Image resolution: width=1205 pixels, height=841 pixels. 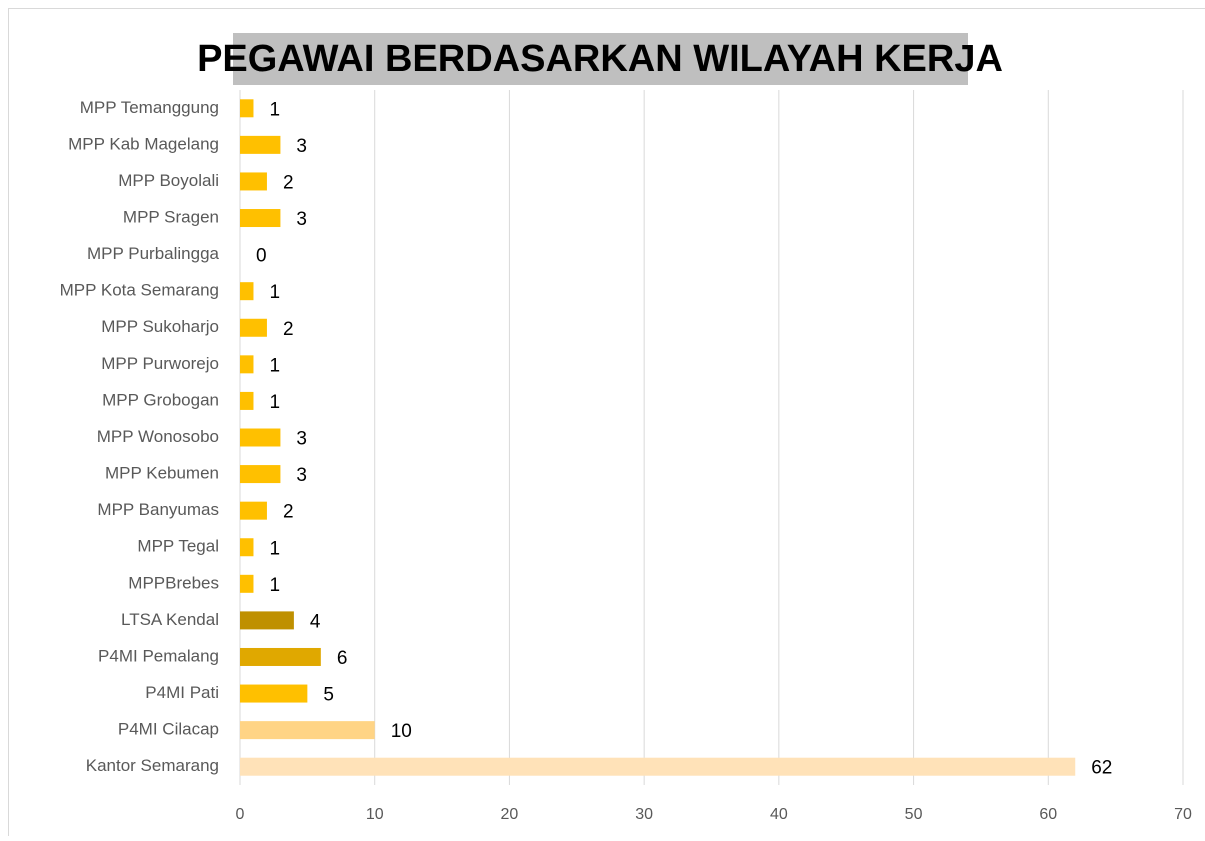 I want to click on chart-title: PEGAWAI BERDASARKAN WILAYAH KERJA, so click(x=600, y=59).